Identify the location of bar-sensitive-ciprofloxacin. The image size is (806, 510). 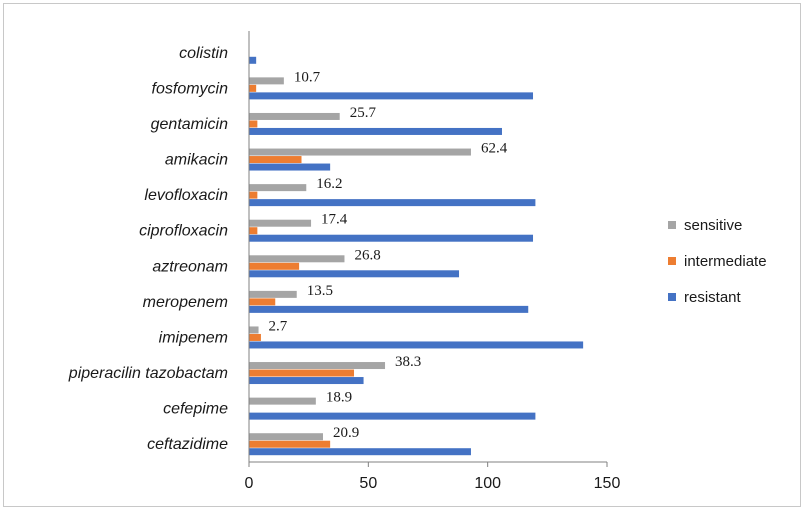
(280, 223).